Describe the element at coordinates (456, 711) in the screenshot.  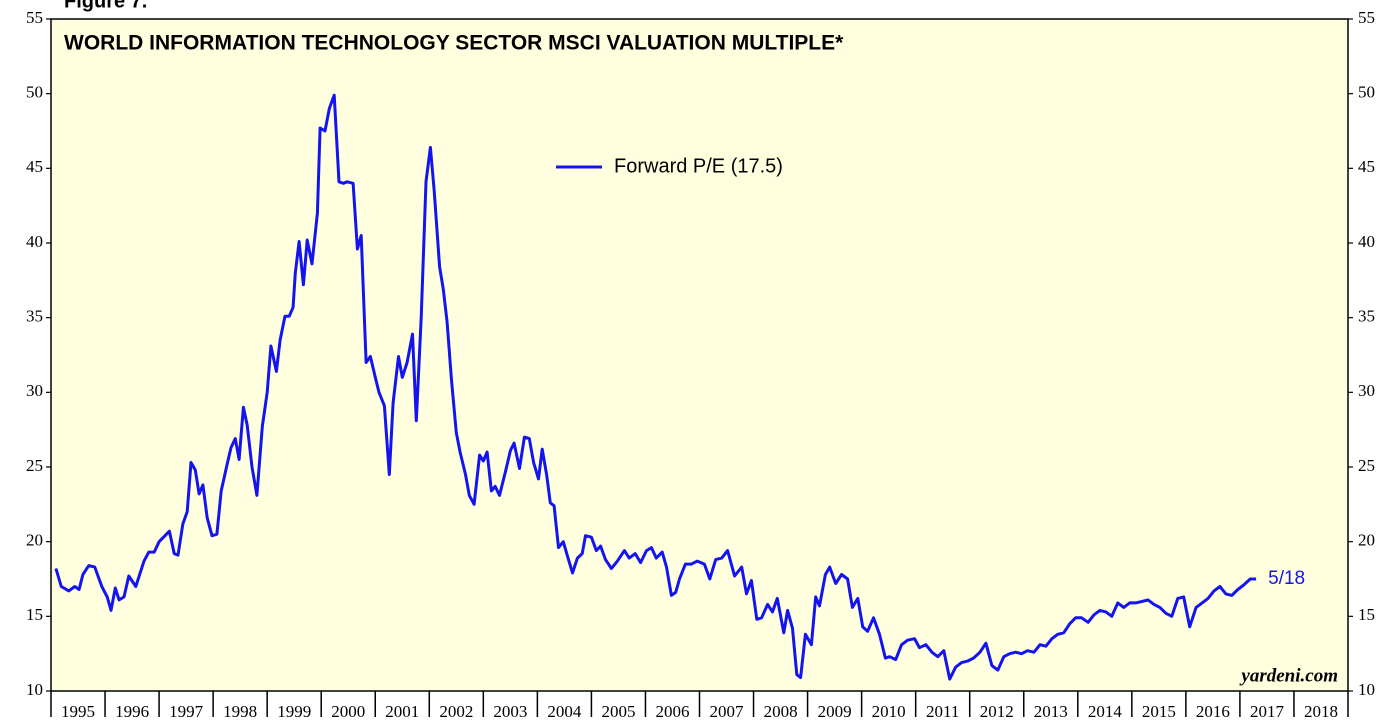
I see `x-tick-label: 2002` at that location.